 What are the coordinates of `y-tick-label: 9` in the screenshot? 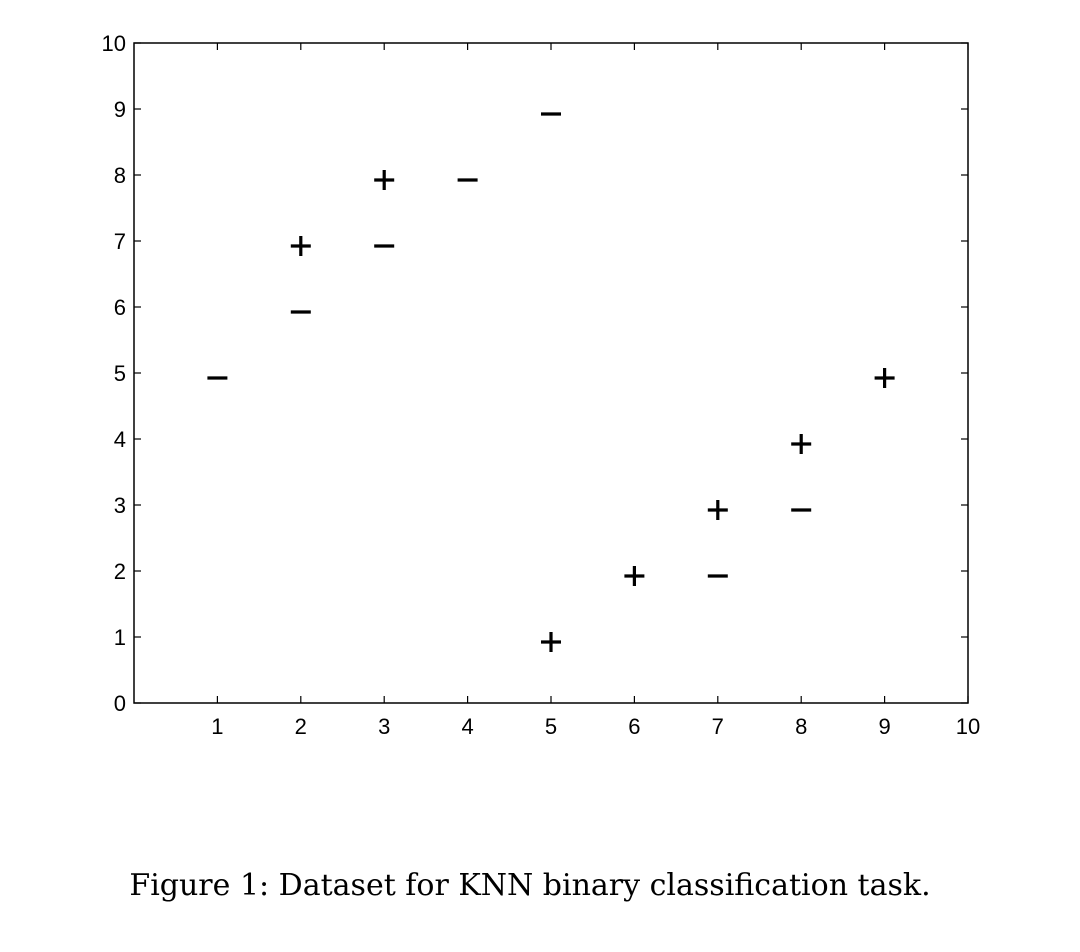 It's located at (120, 109).